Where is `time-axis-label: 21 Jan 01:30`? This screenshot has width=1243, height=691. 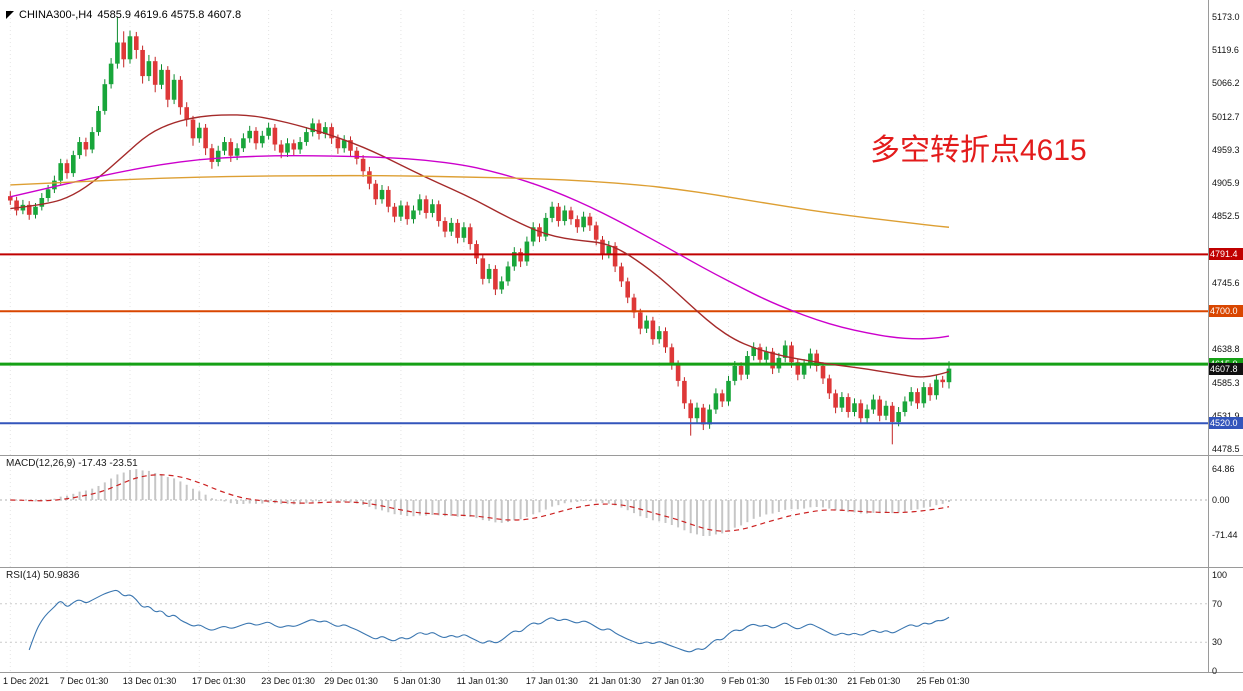 time-axis-label: 21 Jan 01:30 is located at coordinates (614, 681).